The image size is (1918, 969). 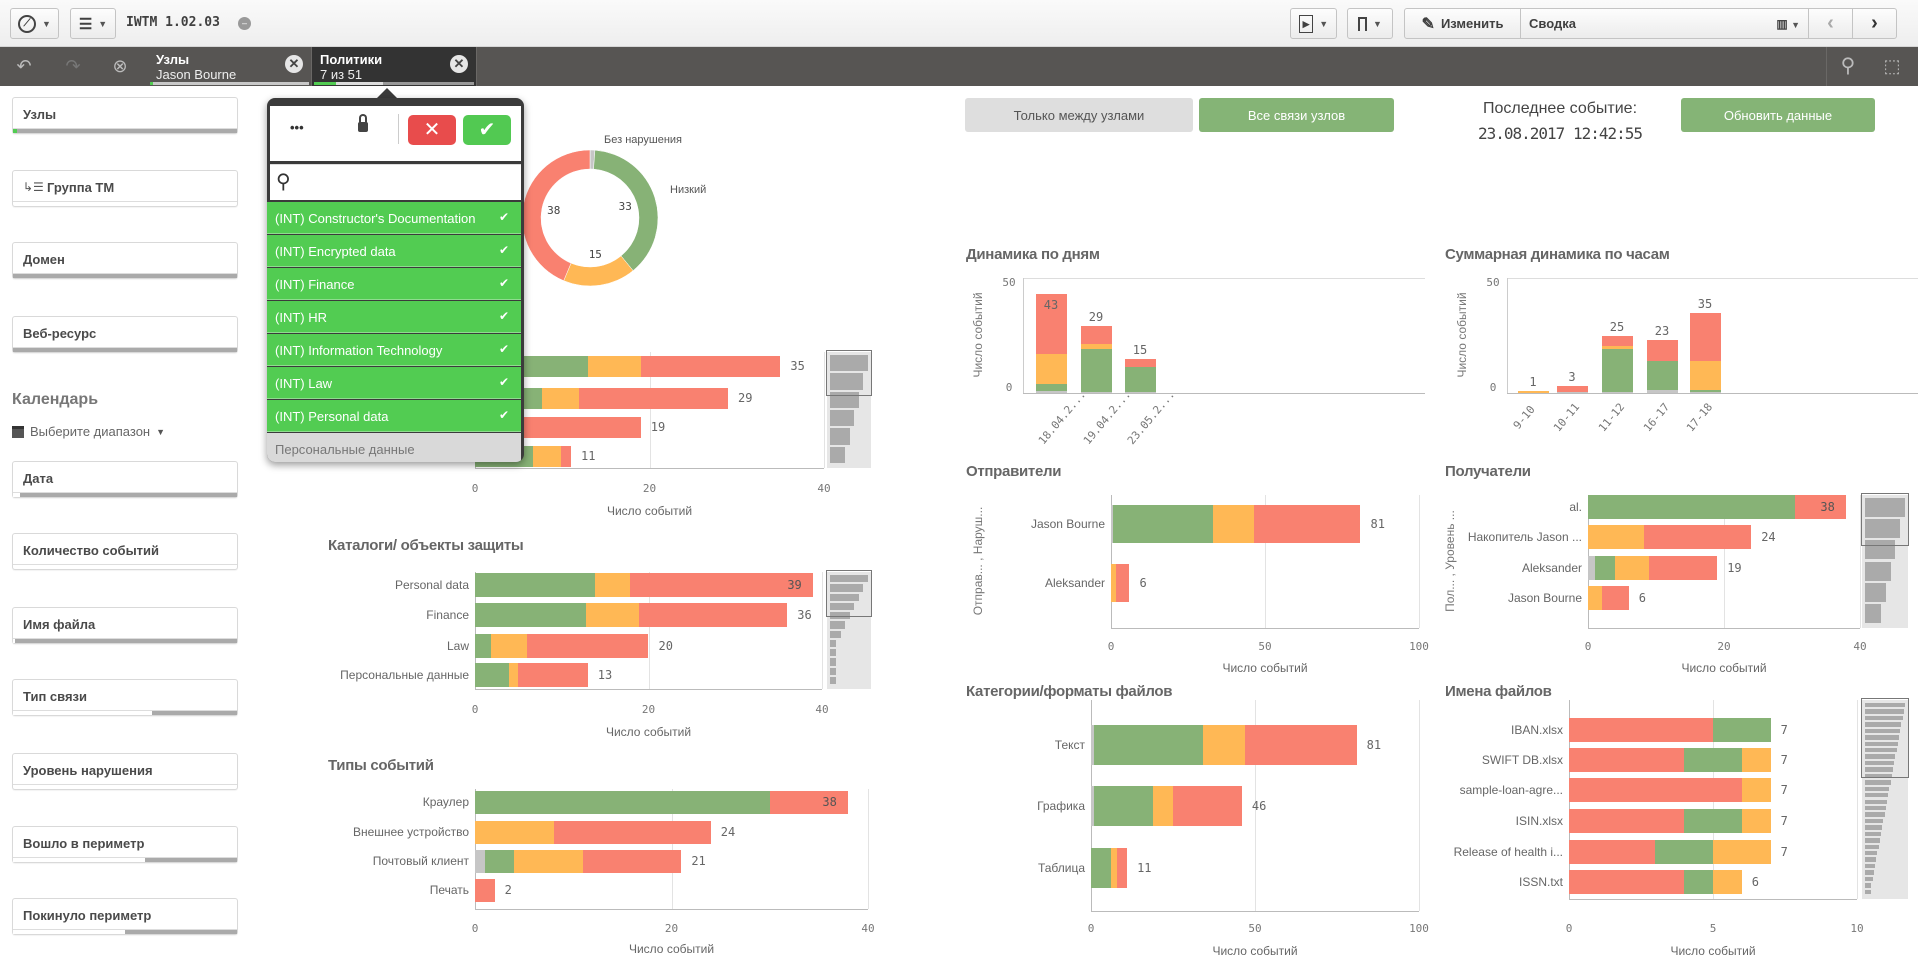 I want to click on only-between-nodes-button: Только между узлами, so click(x=1079, y=115).